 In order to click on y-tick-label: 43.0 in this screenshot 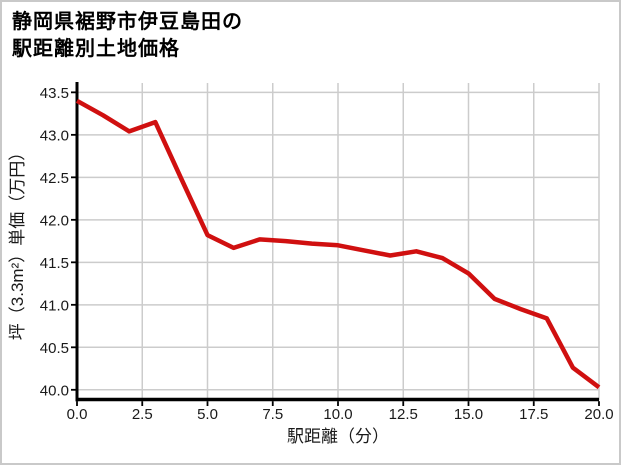, I will do `click(54, 135)`.